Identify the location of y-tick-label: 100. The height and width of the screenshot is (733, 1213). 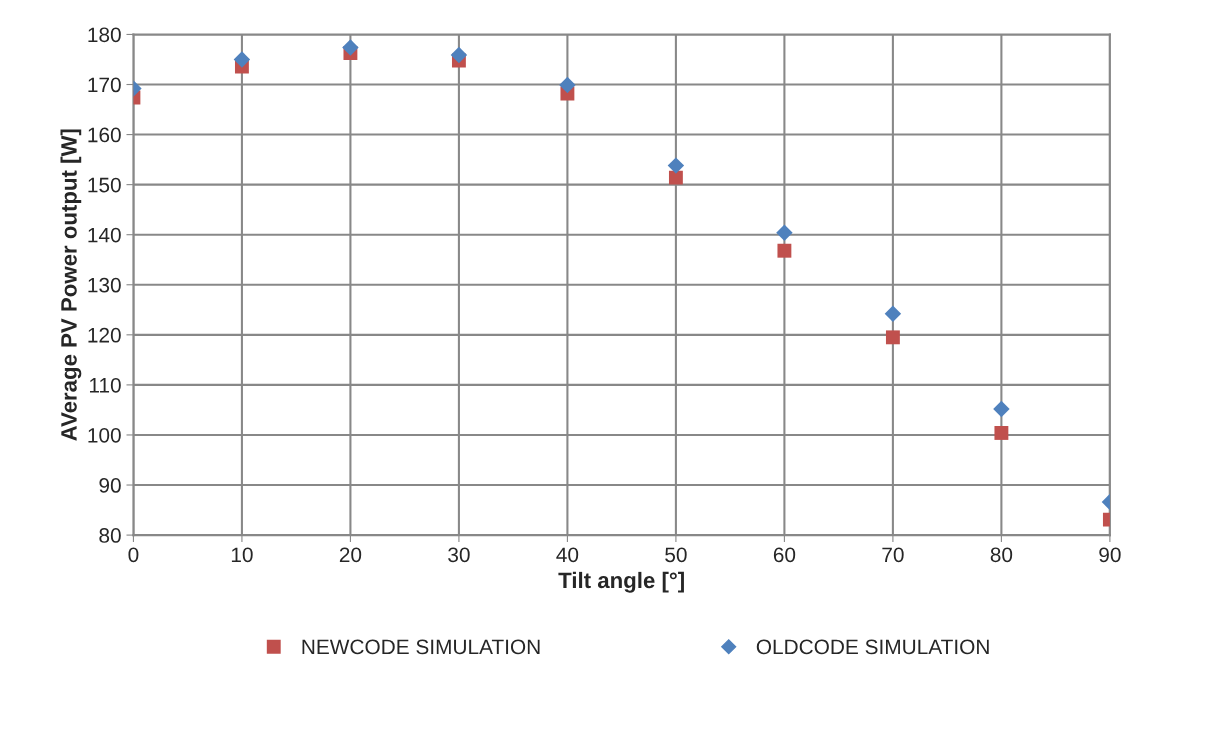
(104, 435).